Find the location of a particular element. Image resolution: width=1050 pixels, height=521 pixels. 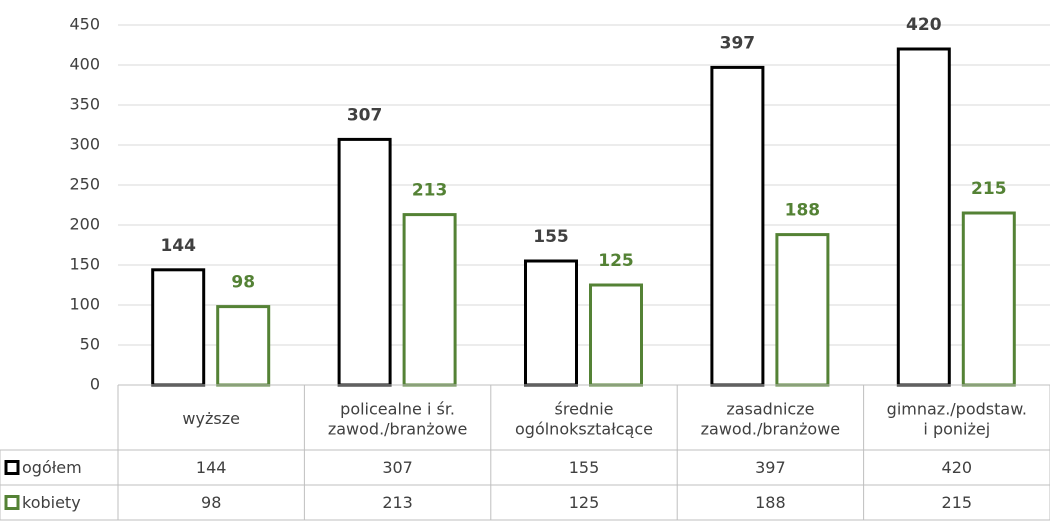

table-cell: 420 is located at coordinates (957, 467).